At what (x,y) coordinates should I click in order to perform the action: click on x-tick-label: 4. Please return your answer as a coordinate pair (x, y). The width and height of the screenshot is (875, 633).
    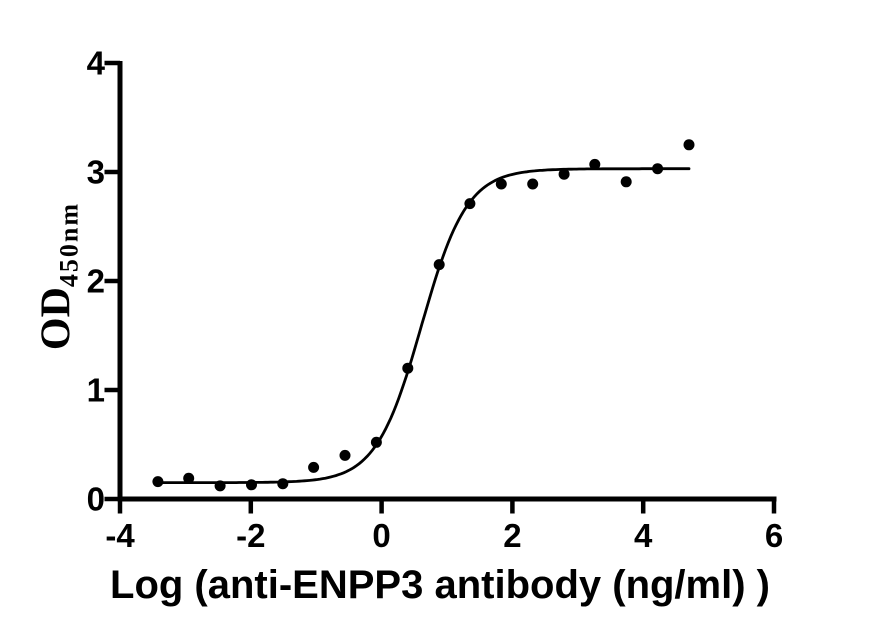
    Looking at the image, I should click on (643, 535).